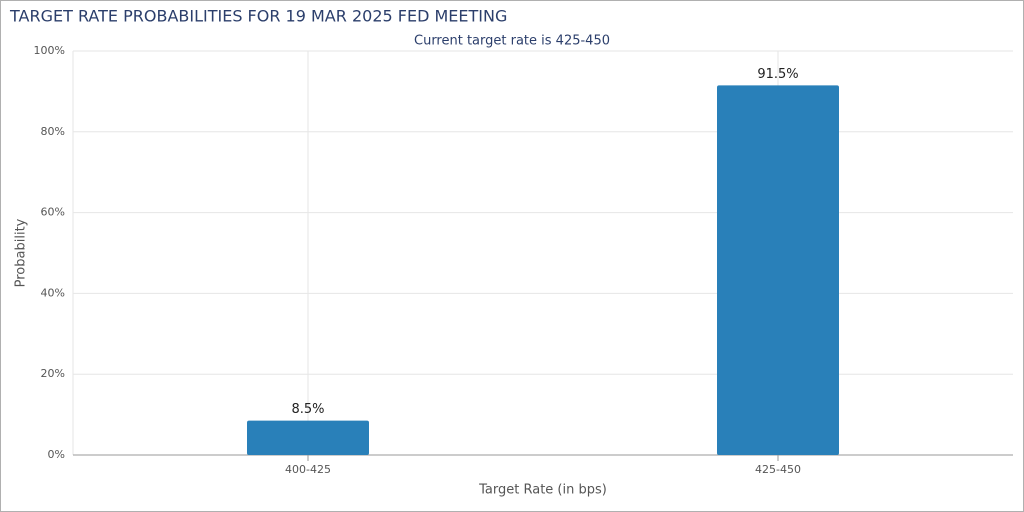  What do you see at coordinates (777, 74) in the screenshot?
I see `data-label: 91.5%` at bounding box center [777, 74].